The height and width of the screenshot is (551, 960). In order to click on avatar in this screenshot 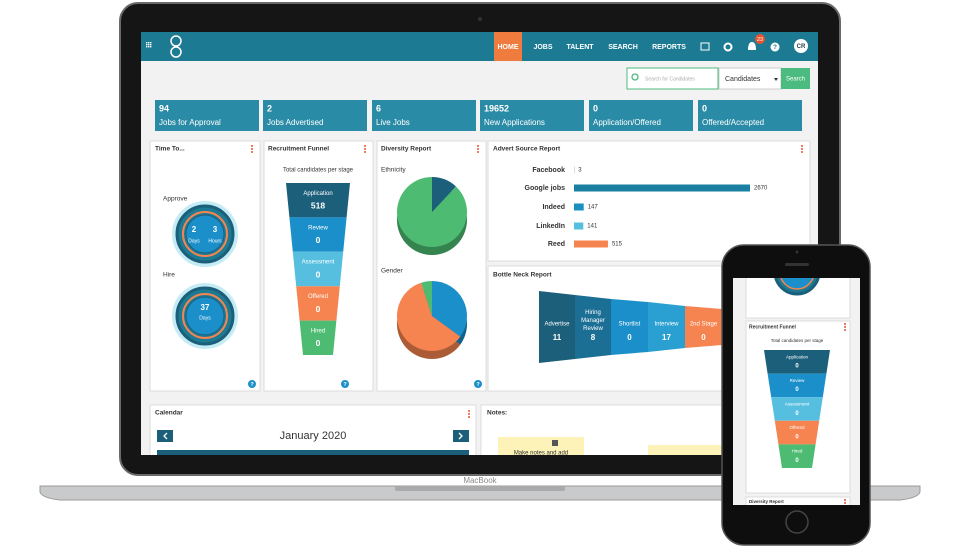, I will do `click(801, 46)`.